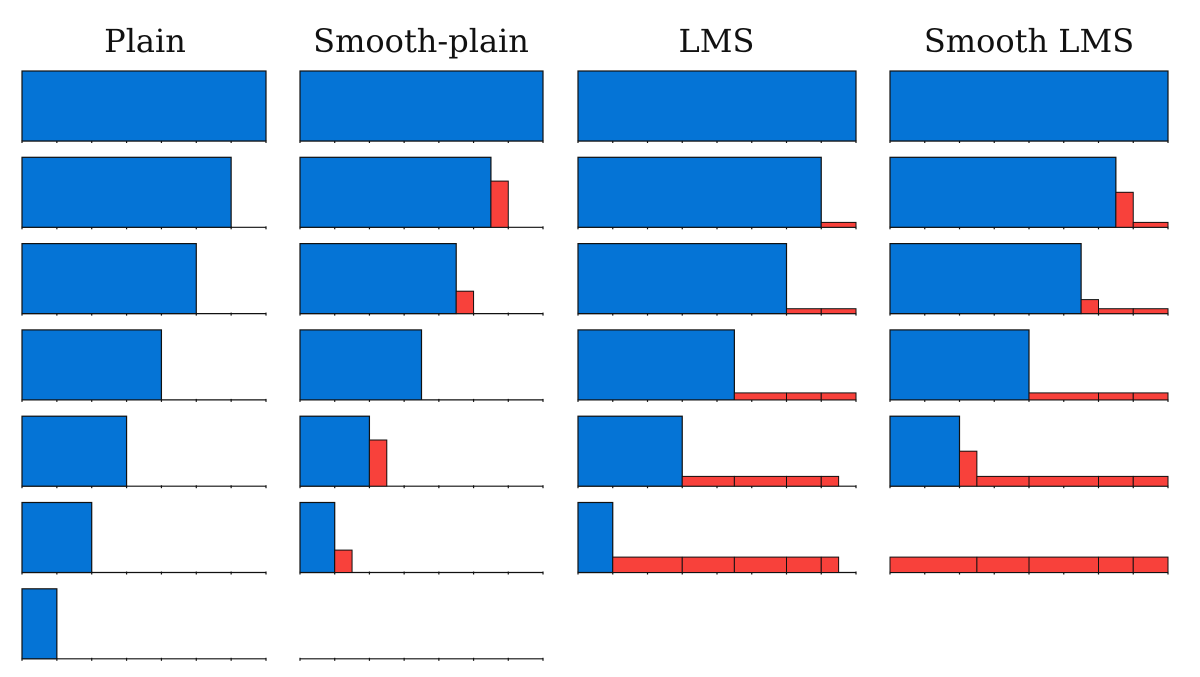 Image resolution: width=1200 pixels, height=677 pixels. What do you see at coordinates (421, 41) in the screenshot?
I see `column-title-smooth-plain: Smooth-plain` at bounding box center [421, 41].